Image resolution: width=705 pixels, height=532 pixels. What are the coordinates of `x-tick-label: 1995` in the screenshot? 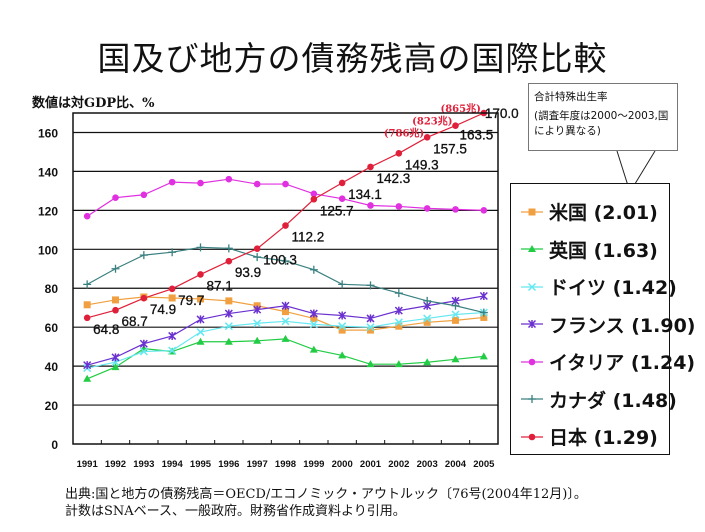 It's located at (201, 464).